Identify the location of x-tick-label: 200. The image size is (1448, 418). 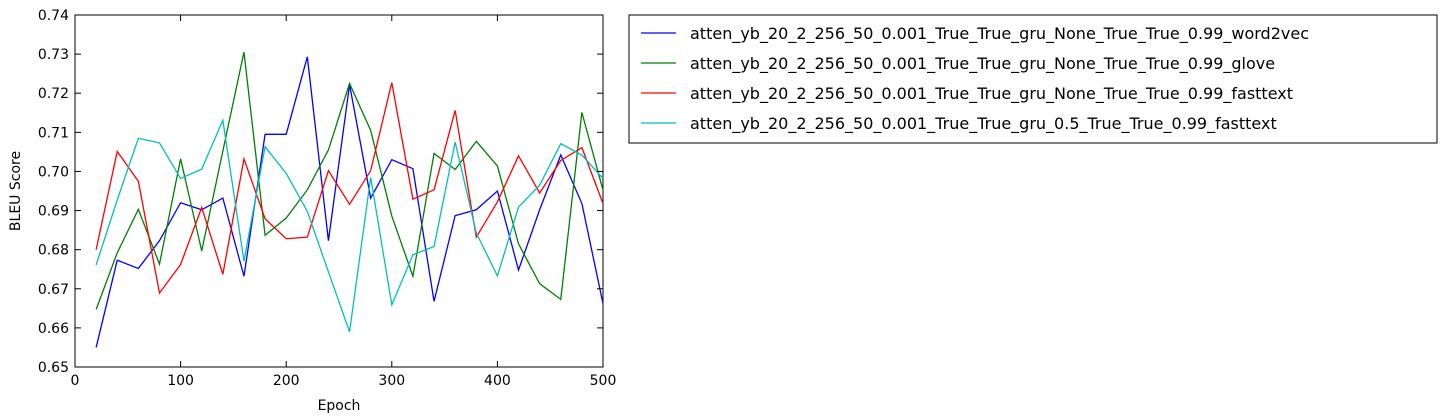
(286, 381).